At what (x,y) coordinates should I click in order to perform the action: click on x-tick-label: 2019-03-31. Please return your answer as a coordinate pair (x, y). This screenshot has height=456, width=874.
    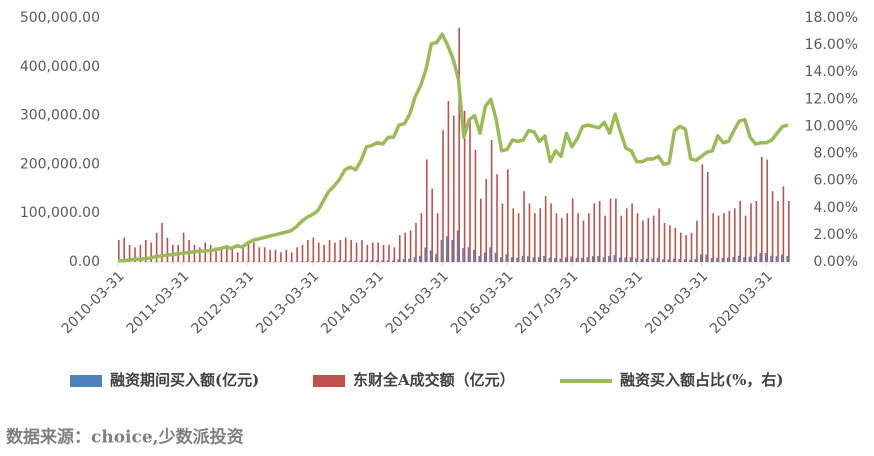
    Looking at the image, I should click on (676, 302).